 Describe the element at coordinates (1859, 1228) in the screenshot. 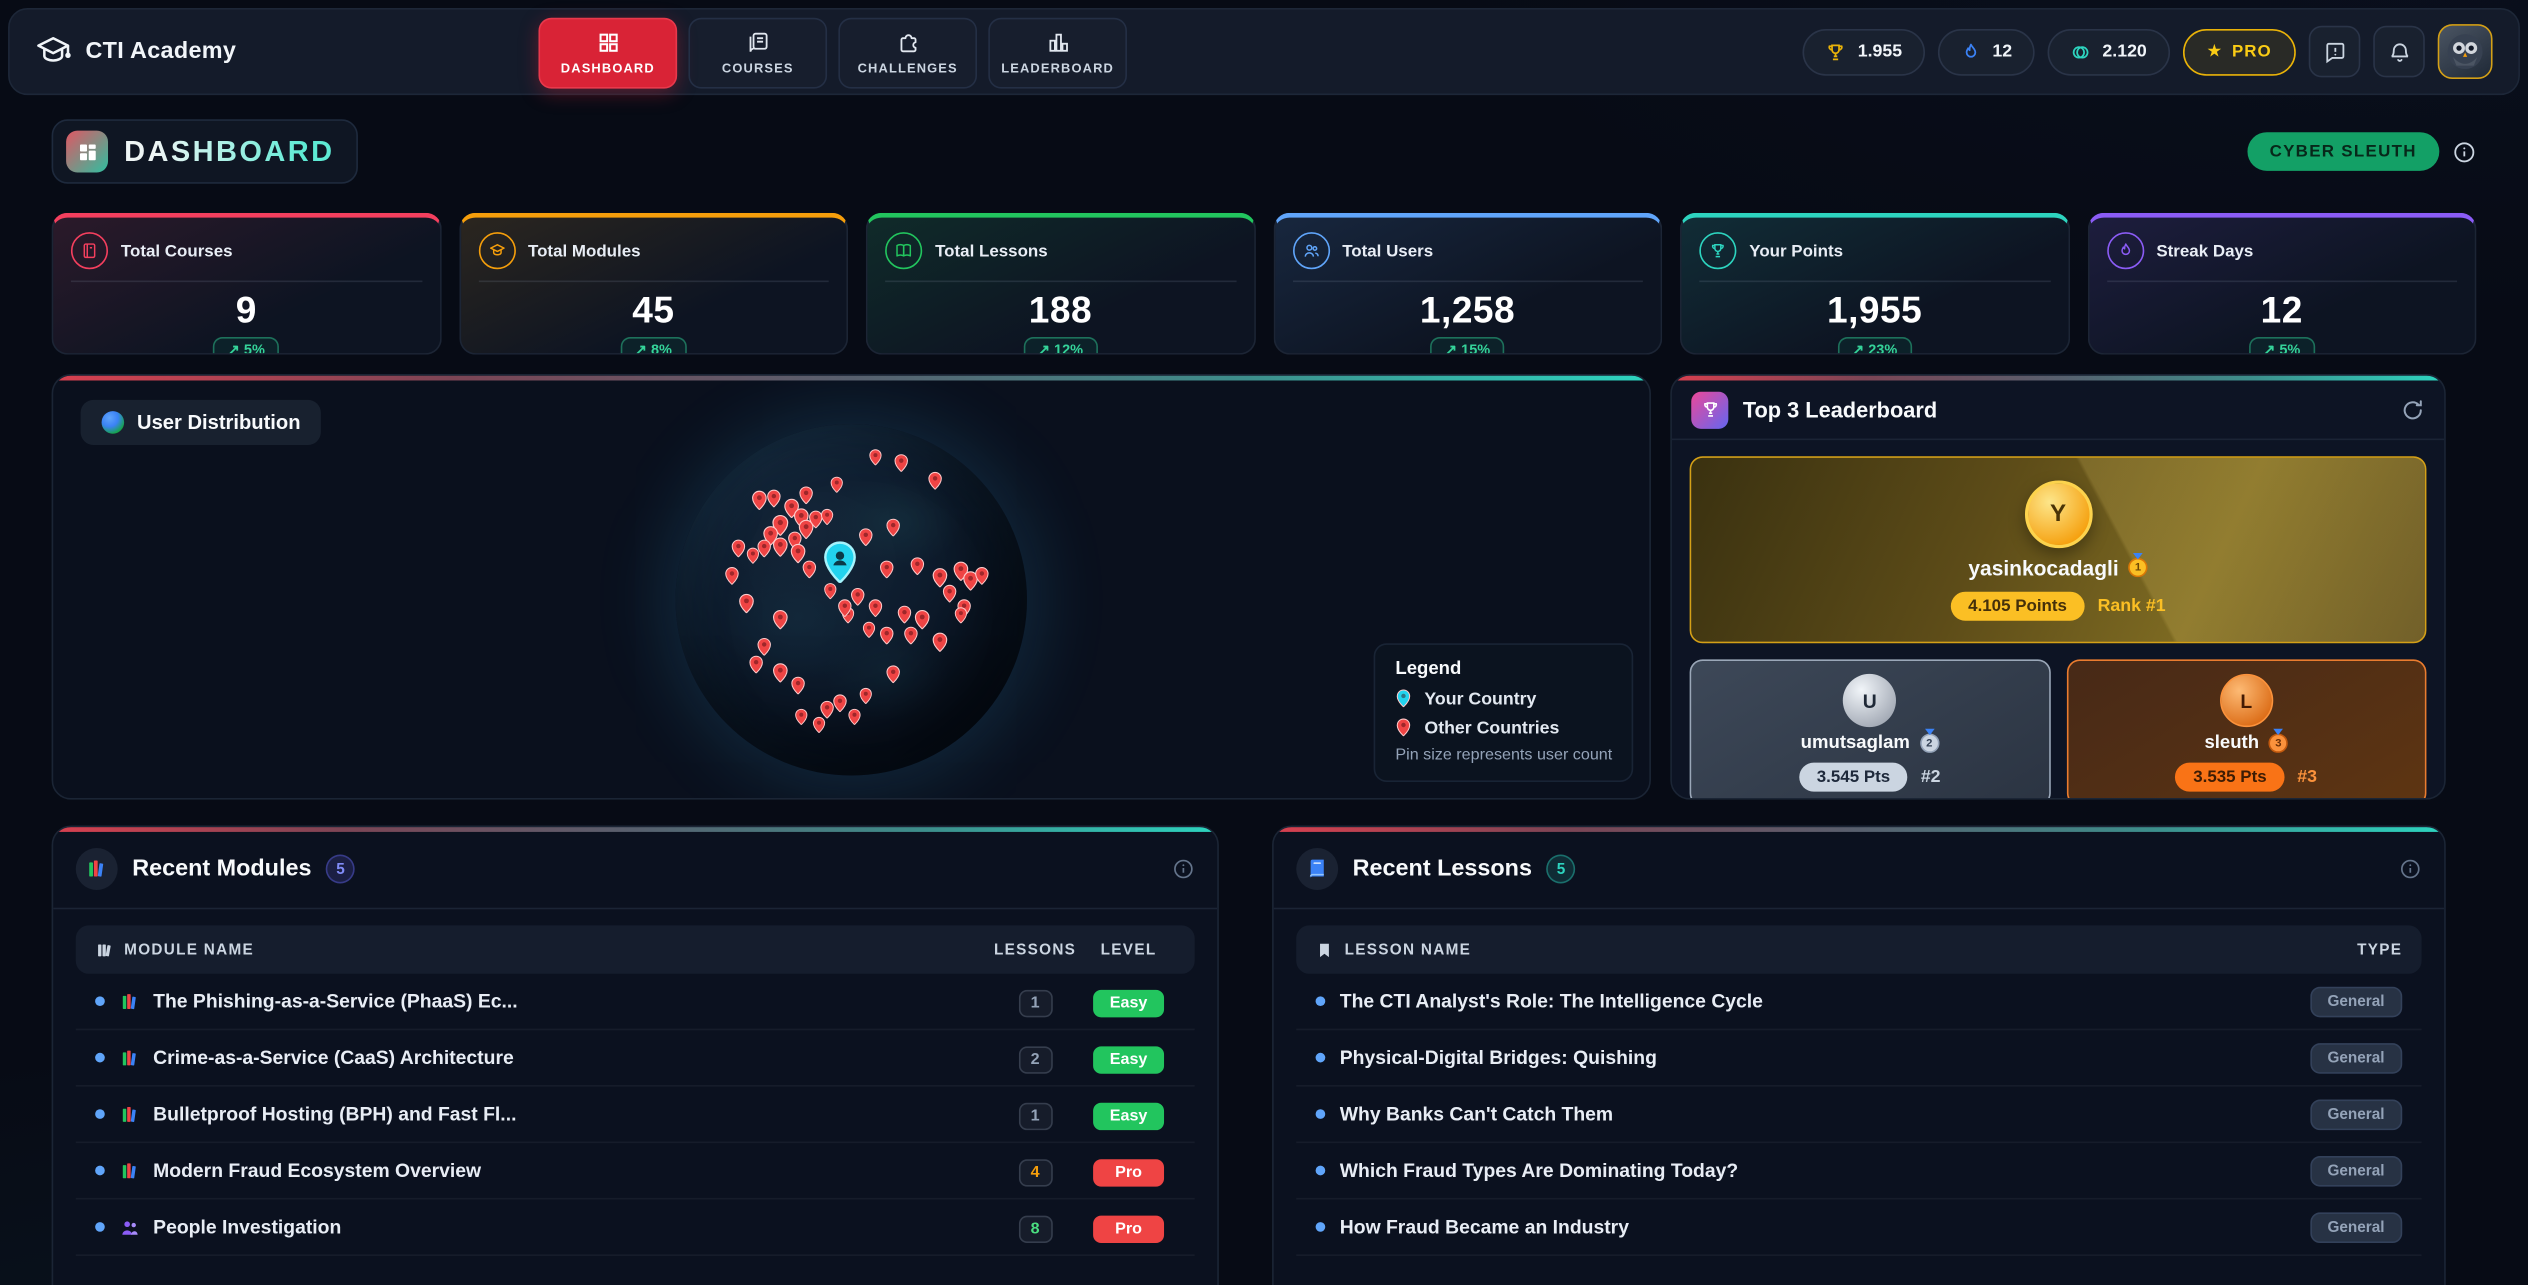

I see `lesson-row: How Fraud Became an Industry General` at that location.